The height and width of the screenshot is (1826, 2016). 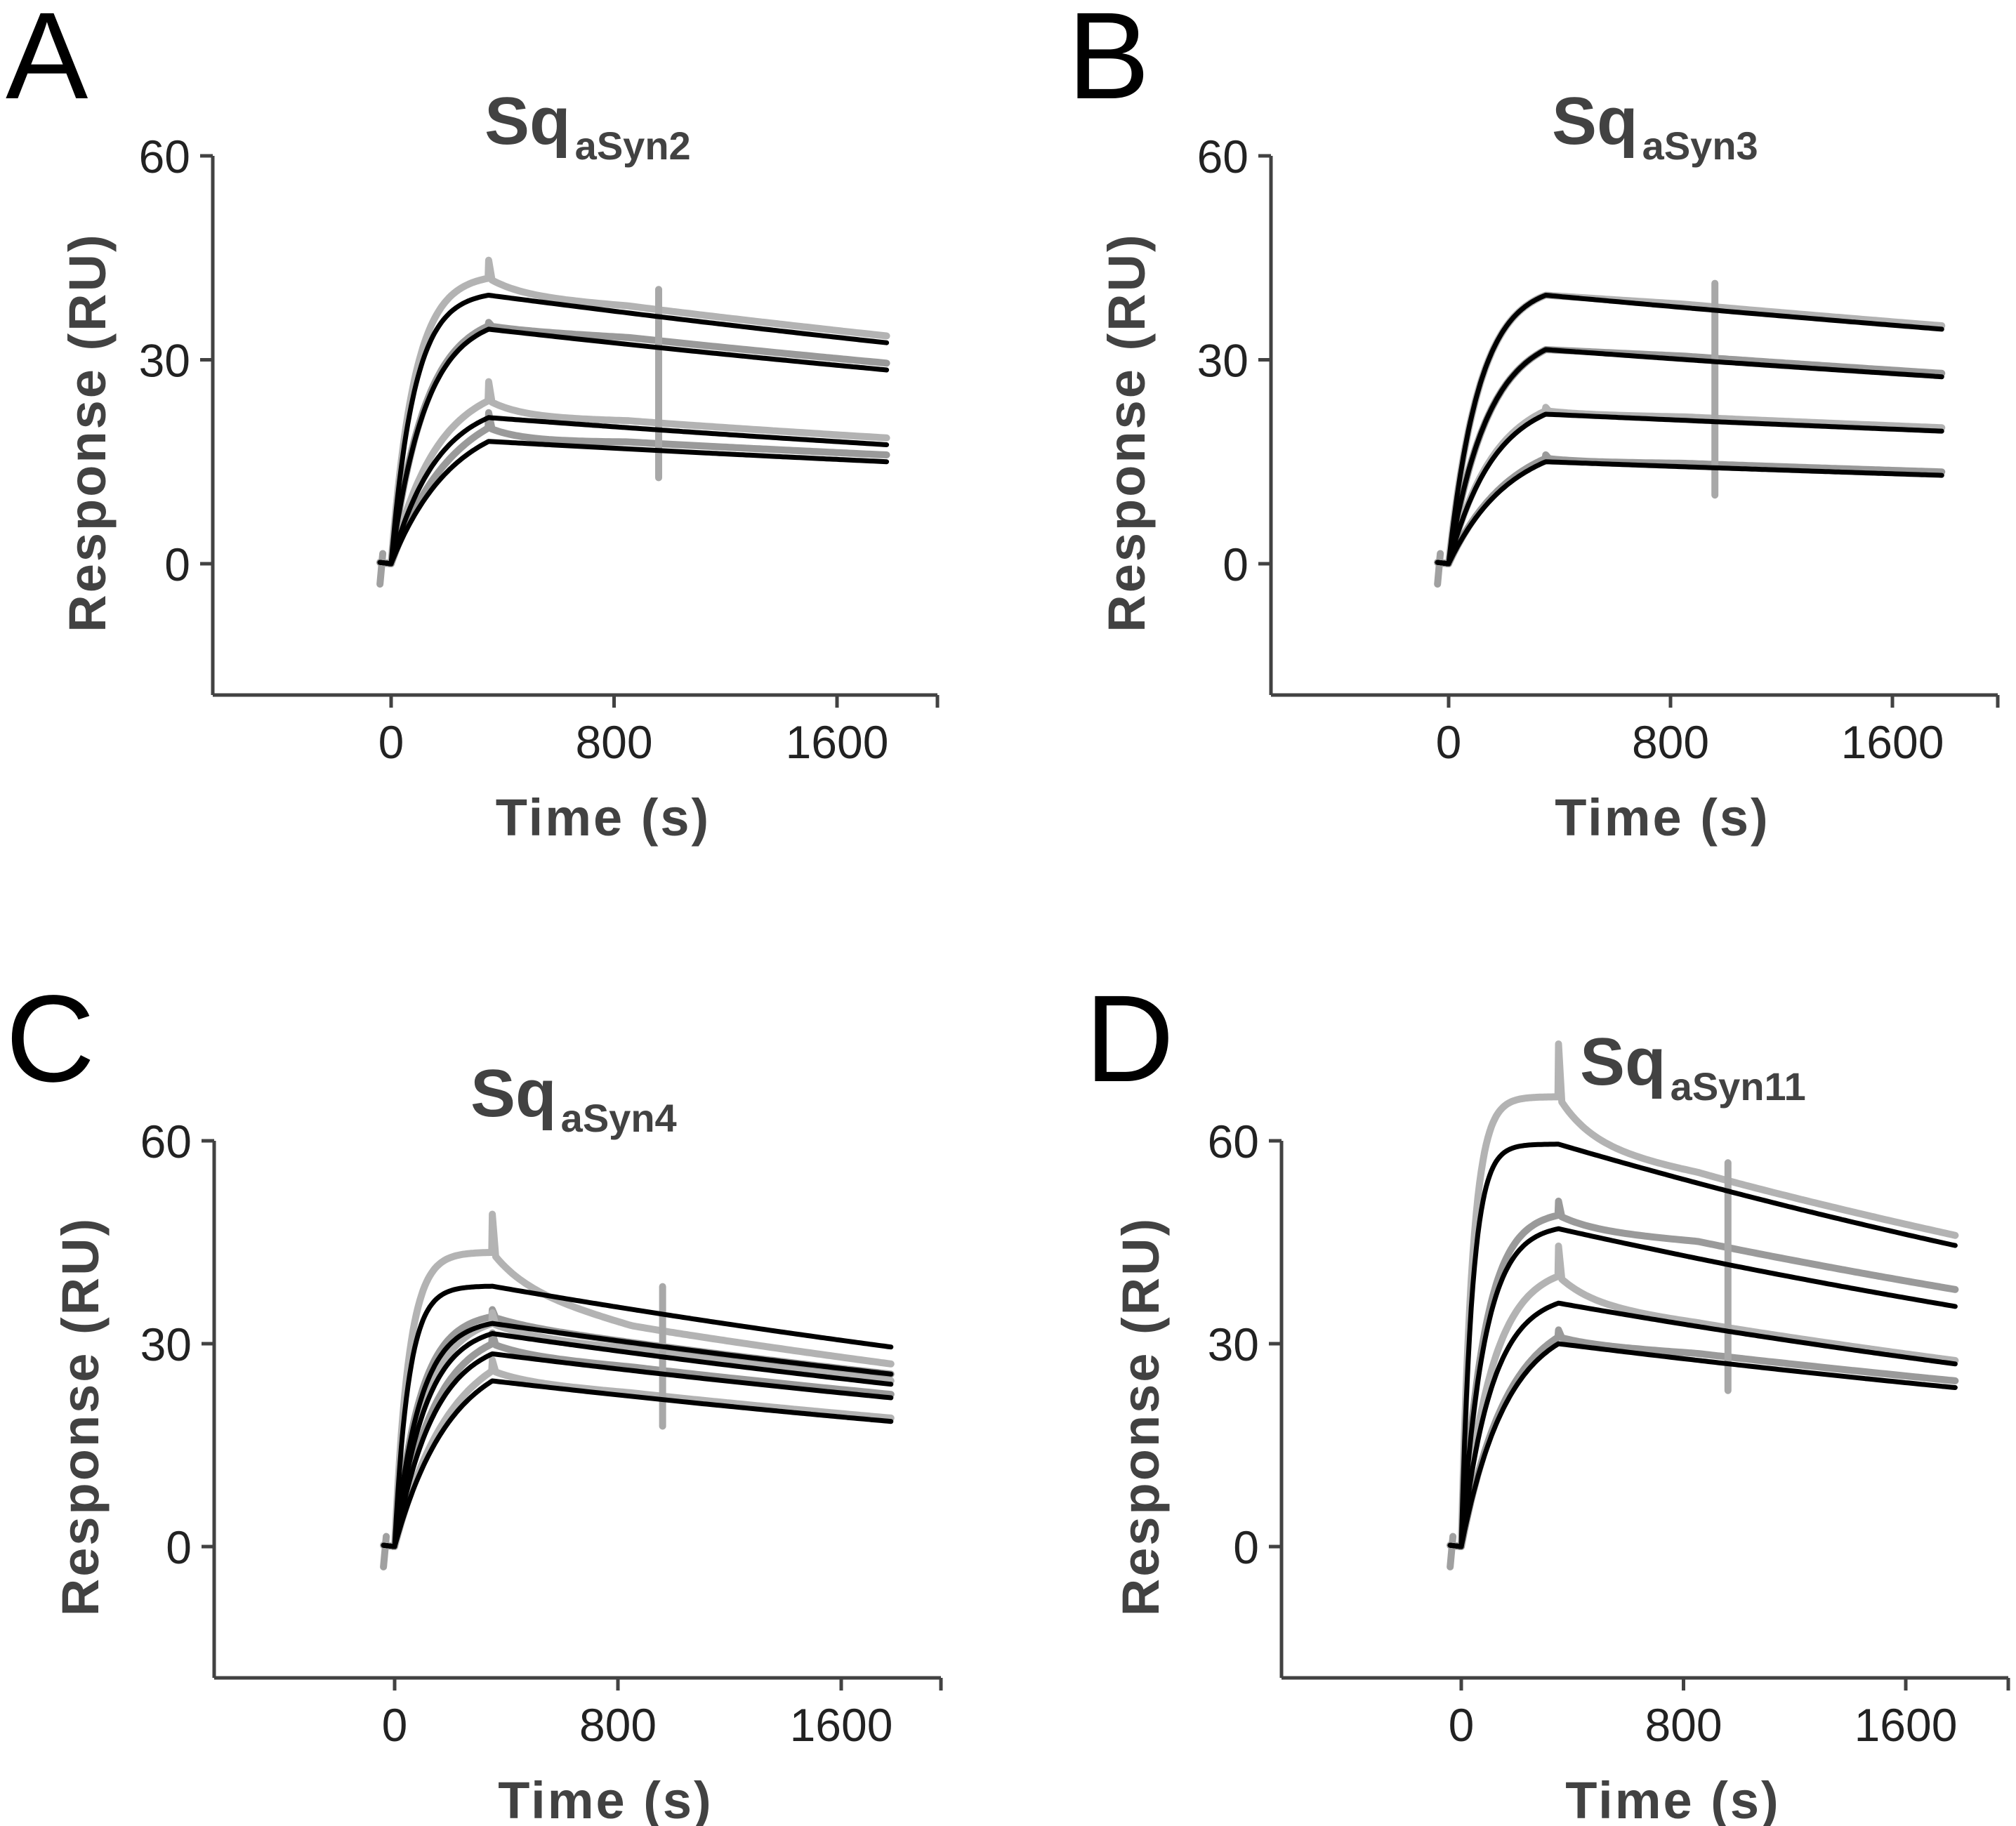 I want to click on title-subscript: aSyn3, so click(x=1700, y=146).